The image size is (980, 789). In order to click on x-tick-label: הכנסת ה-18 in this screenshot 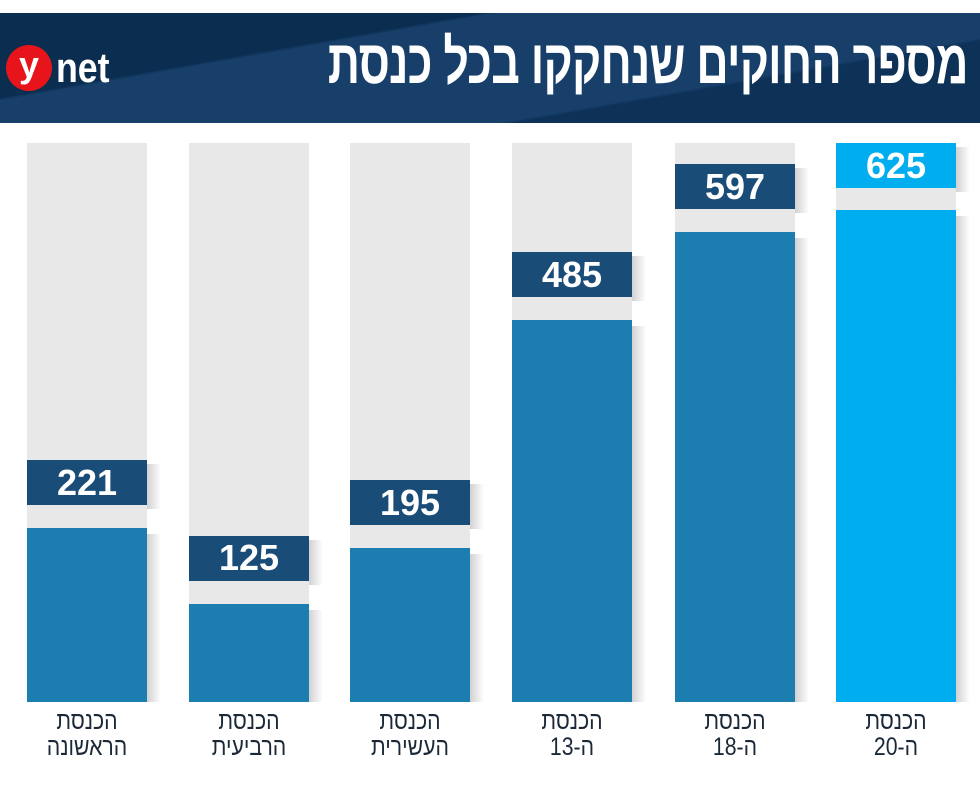, I will do `click(735, 734)`.